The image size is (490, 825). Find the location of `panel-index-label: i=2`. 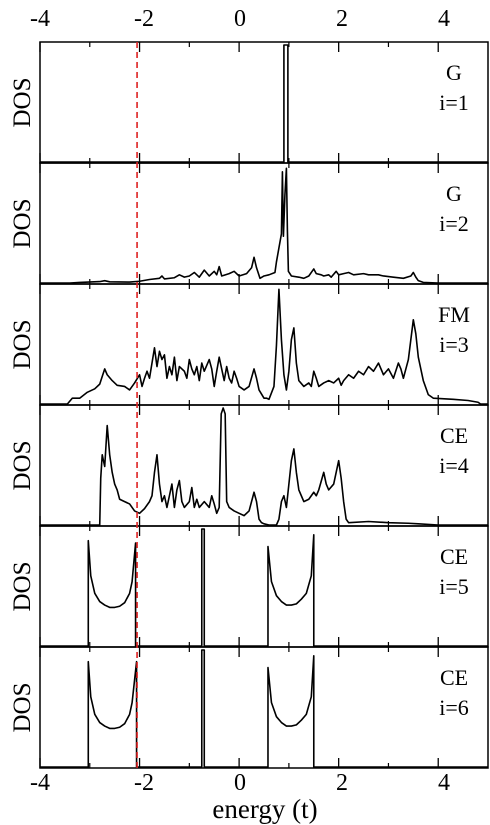

panel-index-label: i=2 is located at coordinates (454, 223).